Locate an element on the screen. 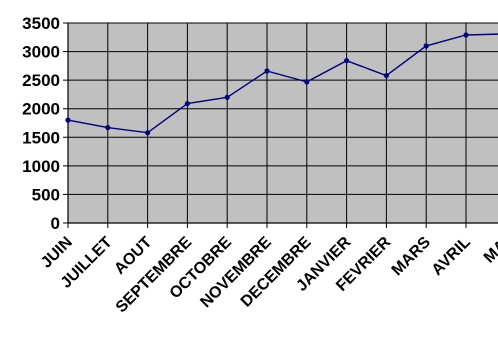 This screenshot has height=356, width=498. y-tick-labels: 0 500 1000 1500 2000 2500 3000 3500 is located at coordinates (41, 123).